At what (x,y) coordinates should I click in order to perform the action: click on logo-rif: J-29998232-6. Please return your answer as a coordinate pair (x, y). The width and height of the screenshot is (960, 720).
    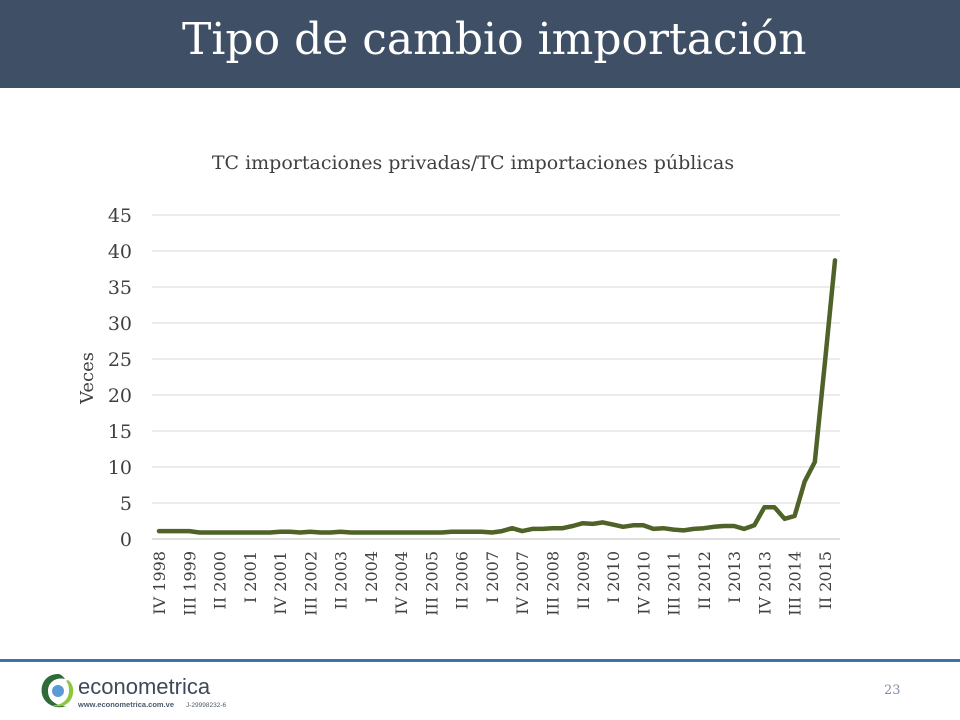
    Looking at the image, I should click on (206, 705).